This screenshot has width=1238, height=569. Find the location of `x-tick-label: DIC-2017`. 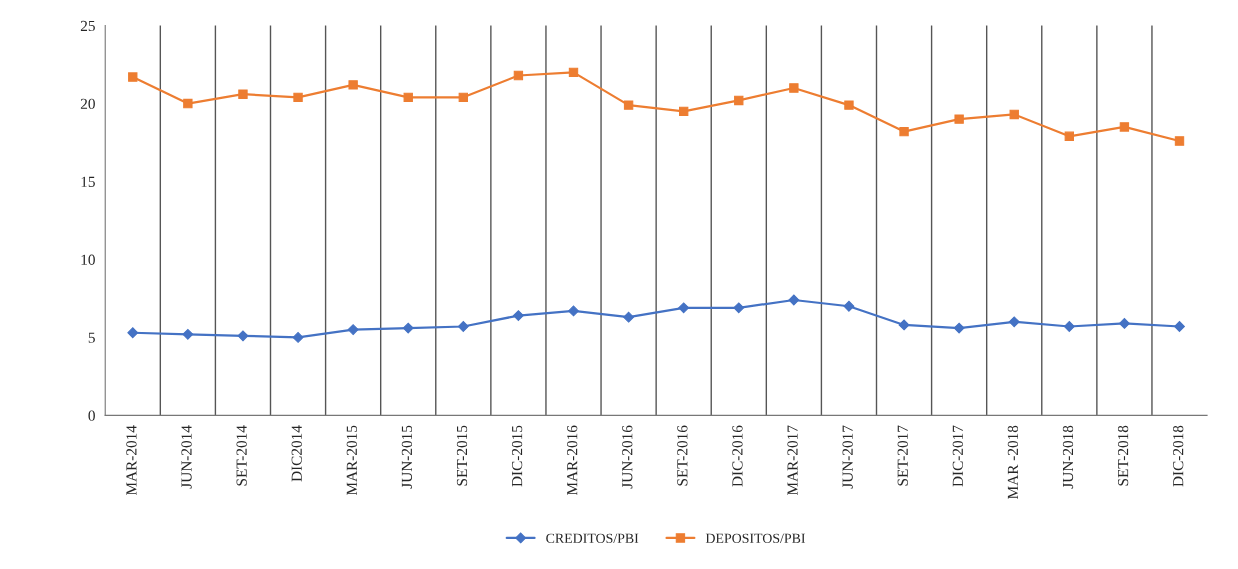

x-tick-label: DIC-2017 is located at coordinates (957, 456).